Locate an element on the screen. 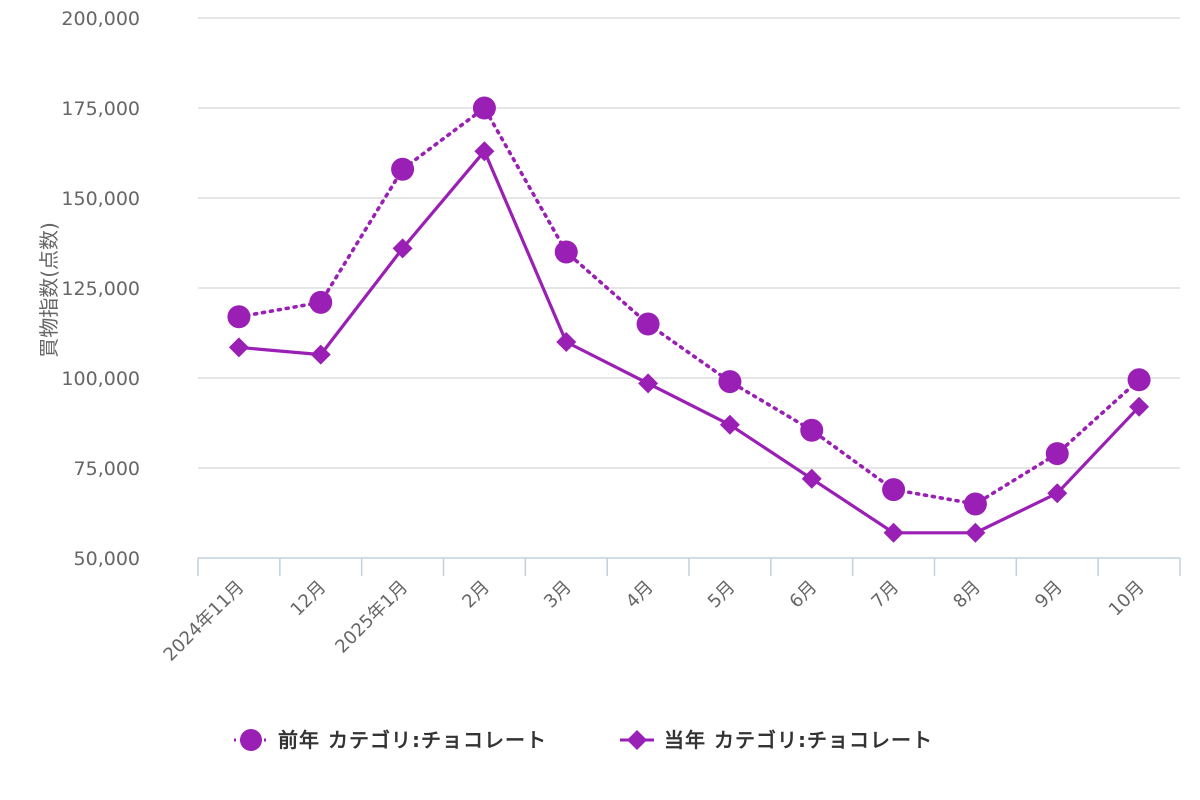 The image size is (1200, 800). x-tick-label: 12月 is located at coordinates (309, 599).